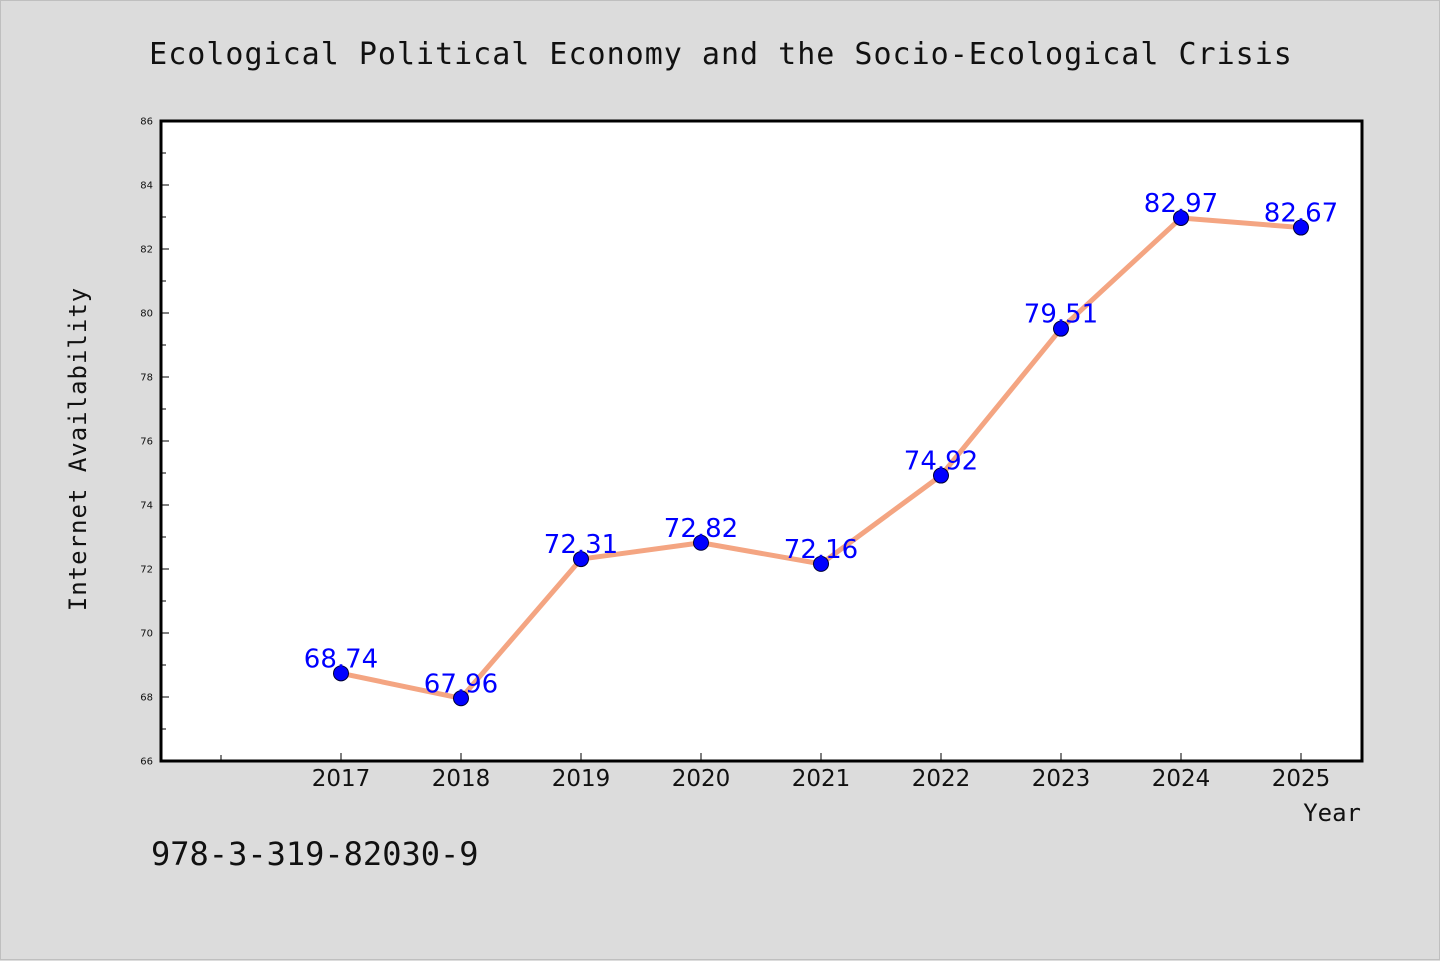 The height and width of the screenshot is (961, 1440). I want to click on y-tick-label: 86, so click(146, 122).